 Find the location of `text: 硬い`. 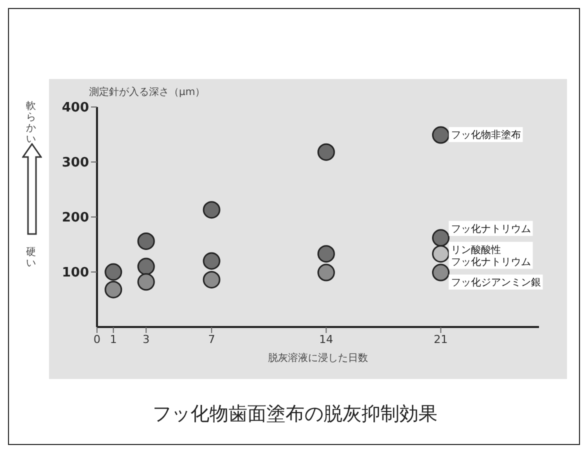

text: 硬い is located at coordinates (31, 258).